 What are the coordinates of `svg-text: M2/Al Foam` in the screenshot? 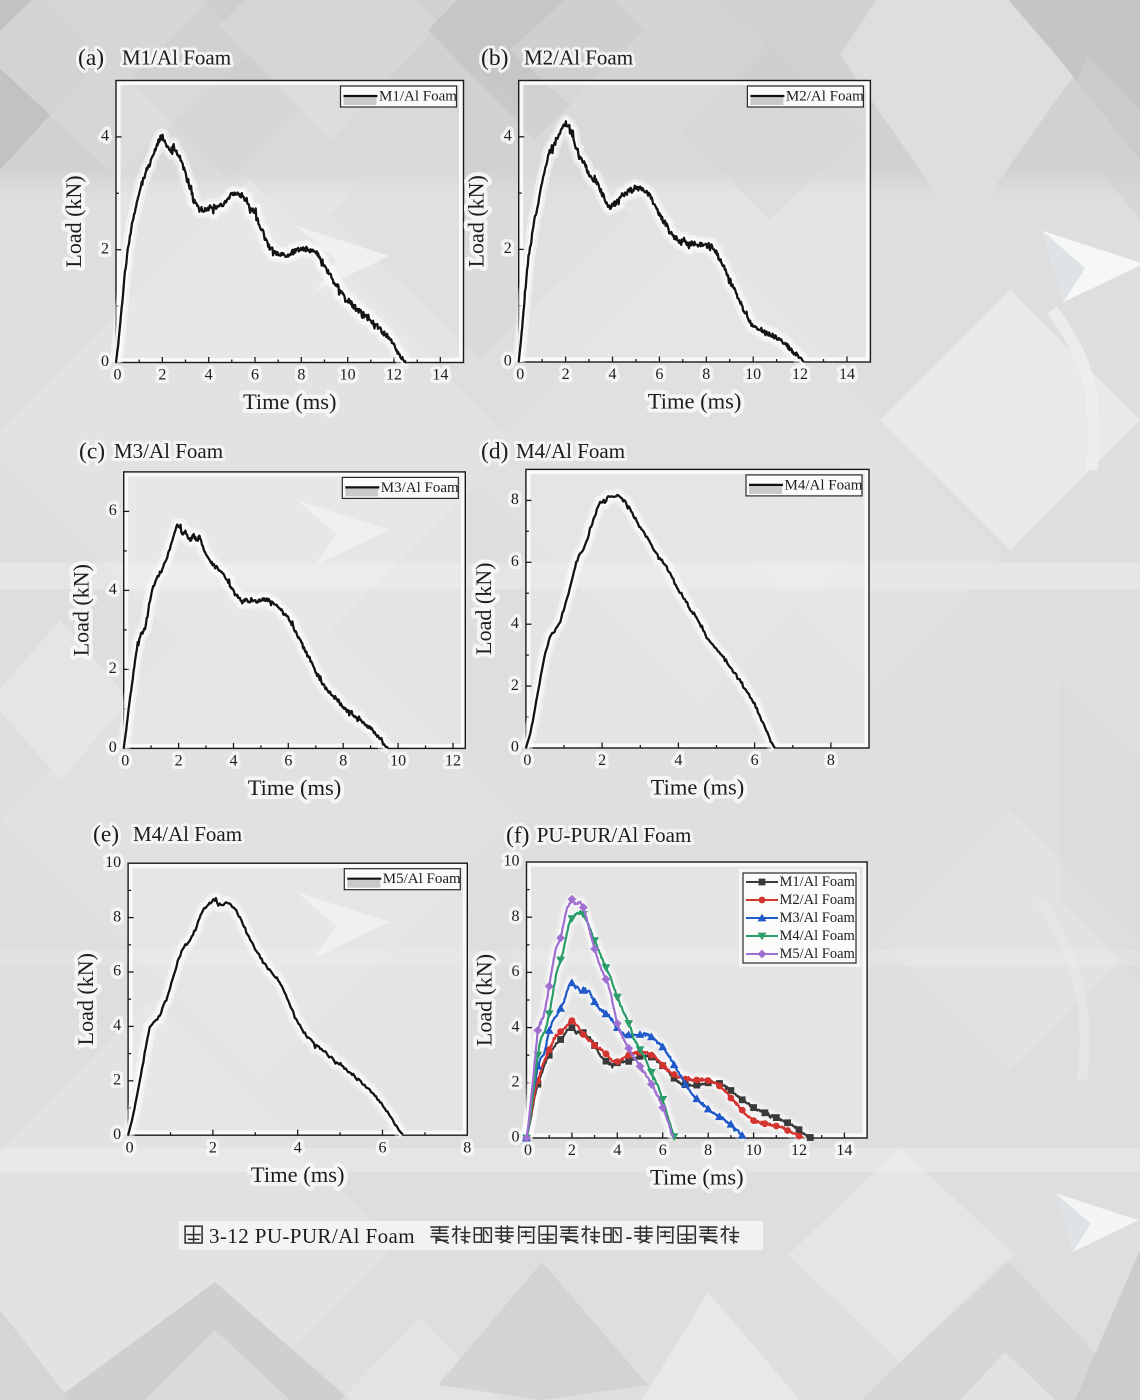 It's located at (578, 57).